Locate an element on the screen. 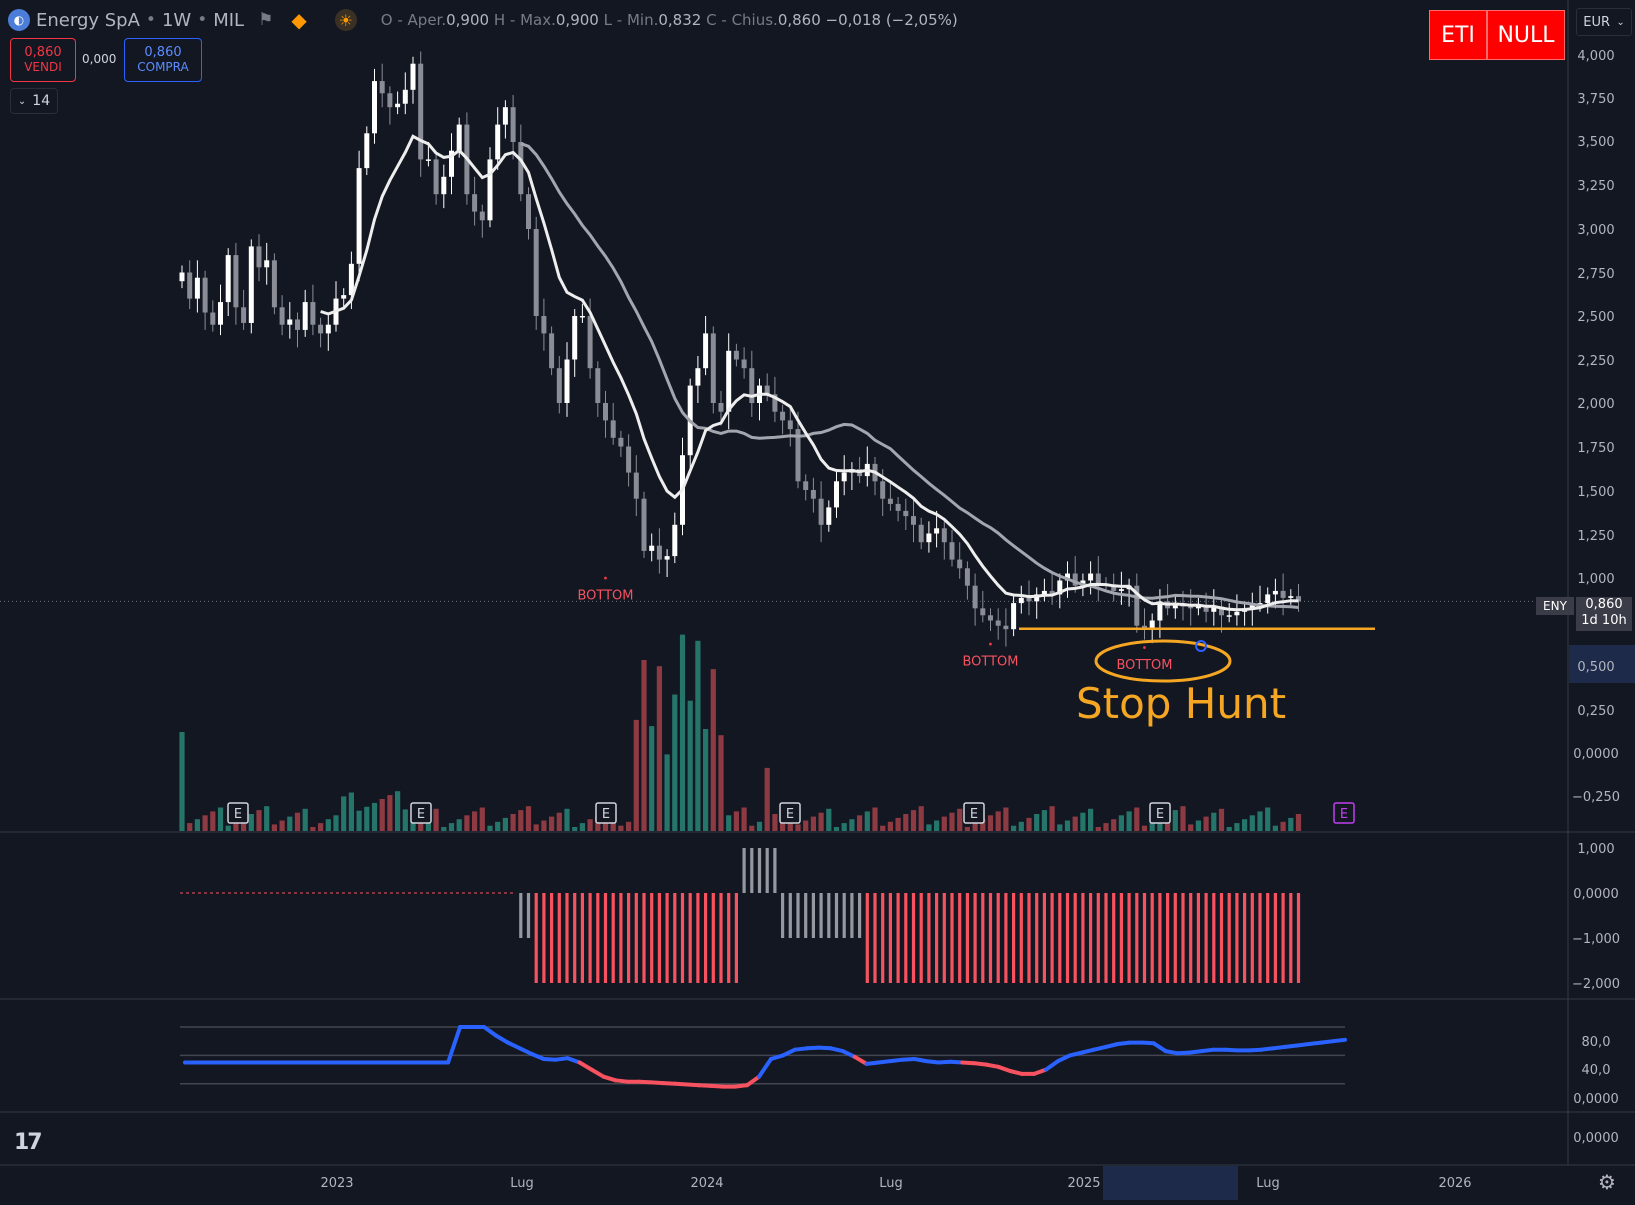 Image resolution: width=1635 pixels, height=1205 pixels. price-axis-highlight is located at coordinates (1602, 664).